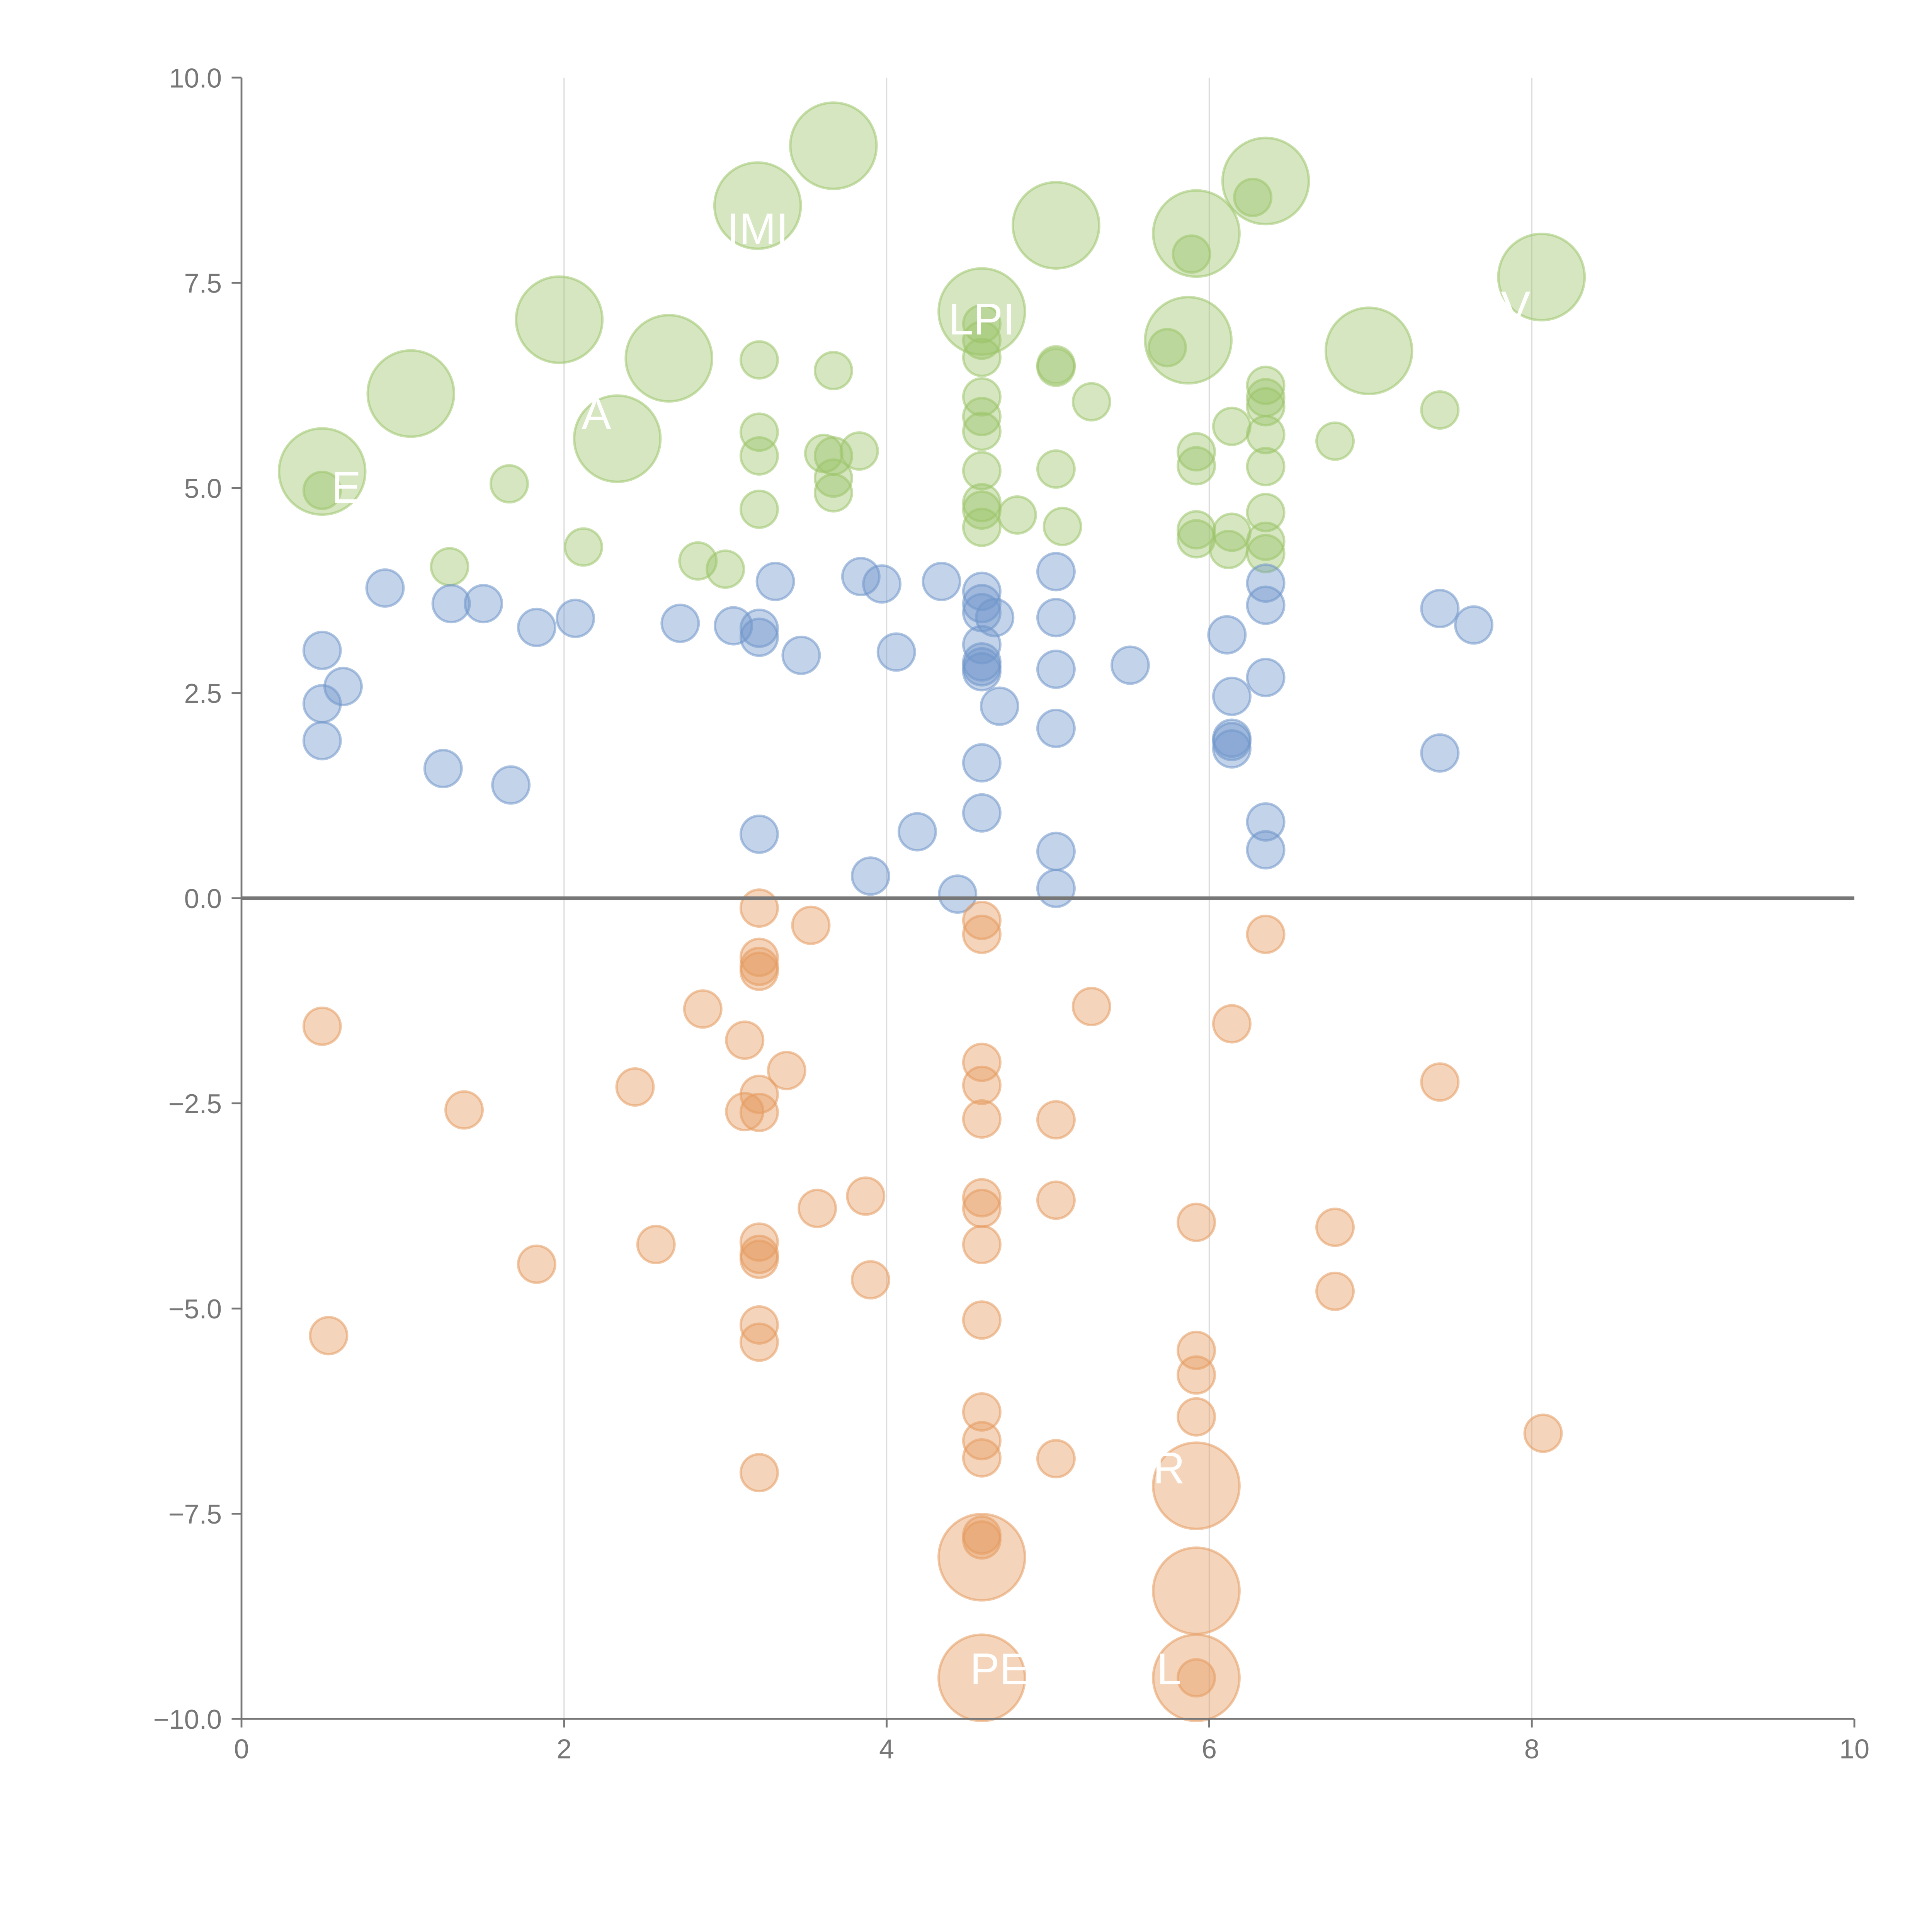 The height and width of the screenshot is (1932, 1932). I want to click on point-label: V, so click(1516, 307).